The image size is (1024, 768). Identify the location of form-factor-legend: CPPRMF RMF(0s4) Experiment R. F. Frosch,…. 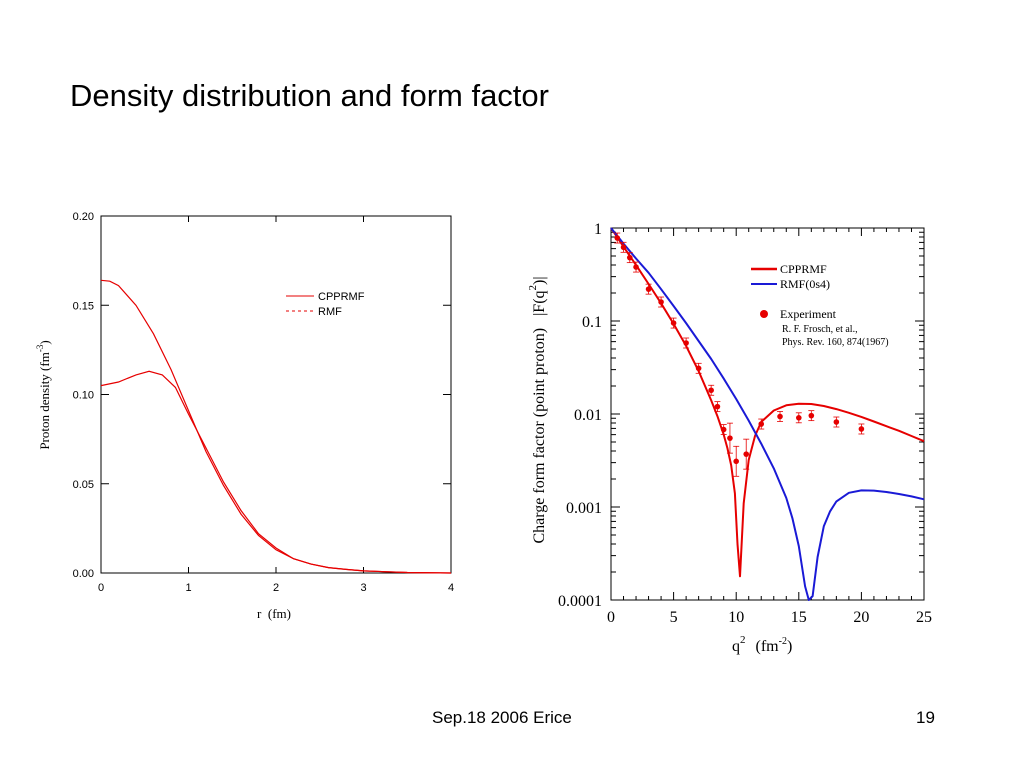
(820, 305).